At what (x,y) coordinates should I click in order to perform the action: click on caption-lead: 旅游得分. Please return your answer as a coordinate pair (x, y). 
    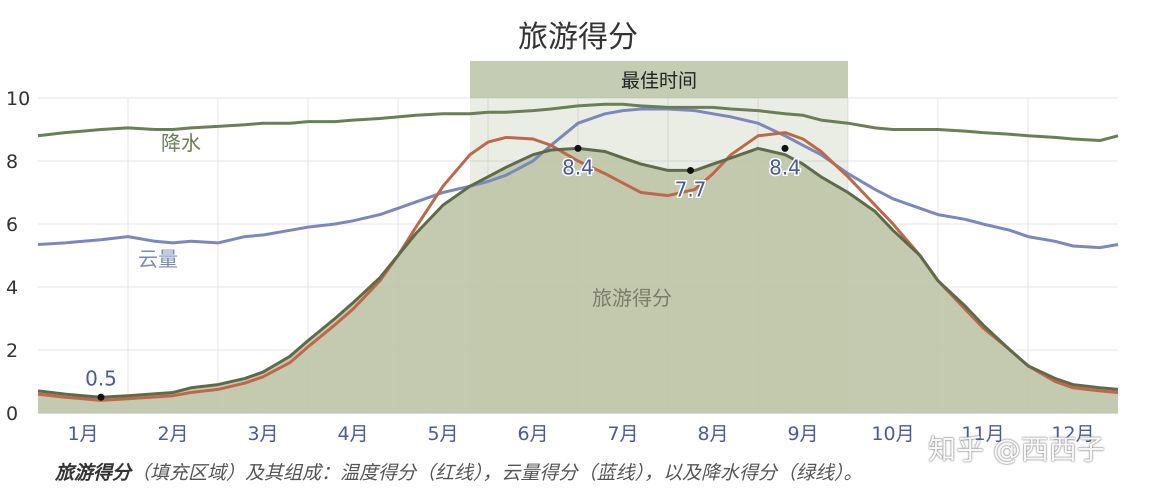
    Looking at the image, I should click on (93, 473).